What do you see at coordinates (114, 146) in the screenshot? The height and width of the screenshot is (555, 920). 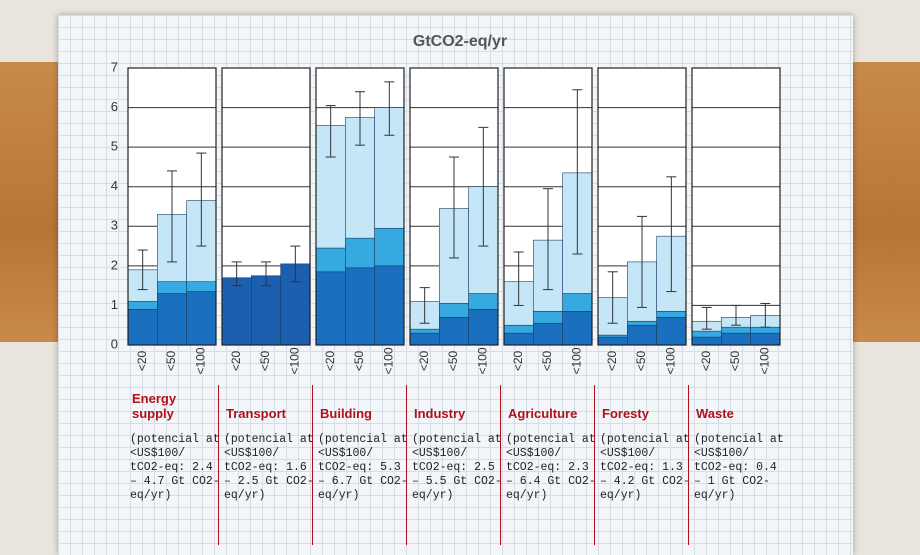 I see `y-tick-label: 5` at bounding box center [114, 146].